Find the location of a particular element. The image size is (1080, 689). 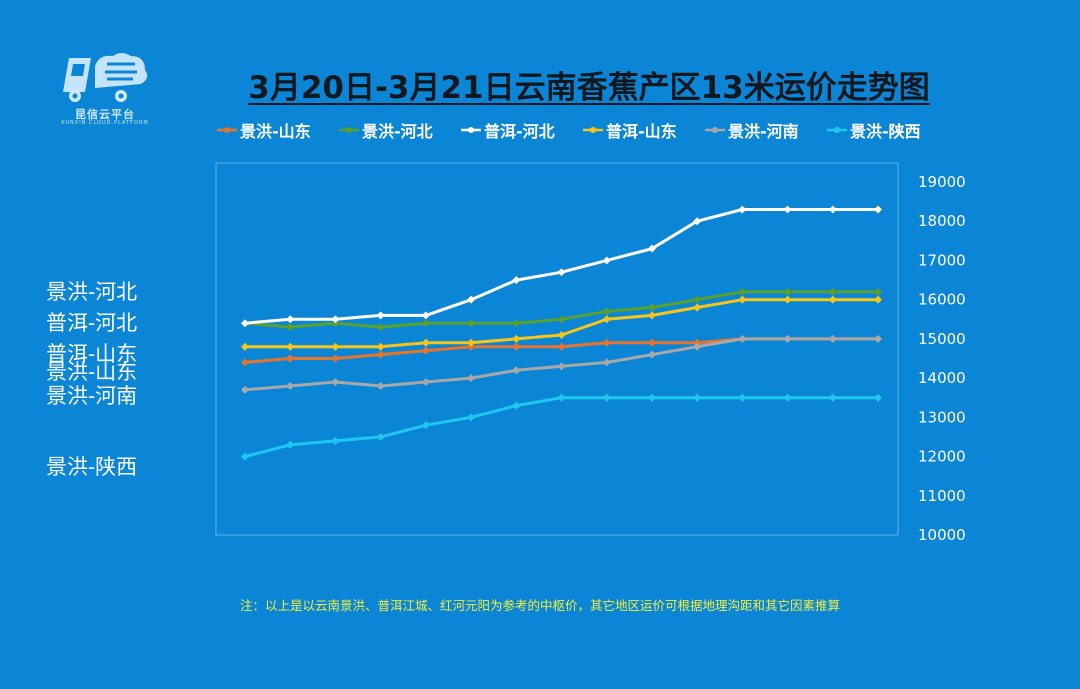

side-label: 普洱-山东 is located at coordinates (92, 354).